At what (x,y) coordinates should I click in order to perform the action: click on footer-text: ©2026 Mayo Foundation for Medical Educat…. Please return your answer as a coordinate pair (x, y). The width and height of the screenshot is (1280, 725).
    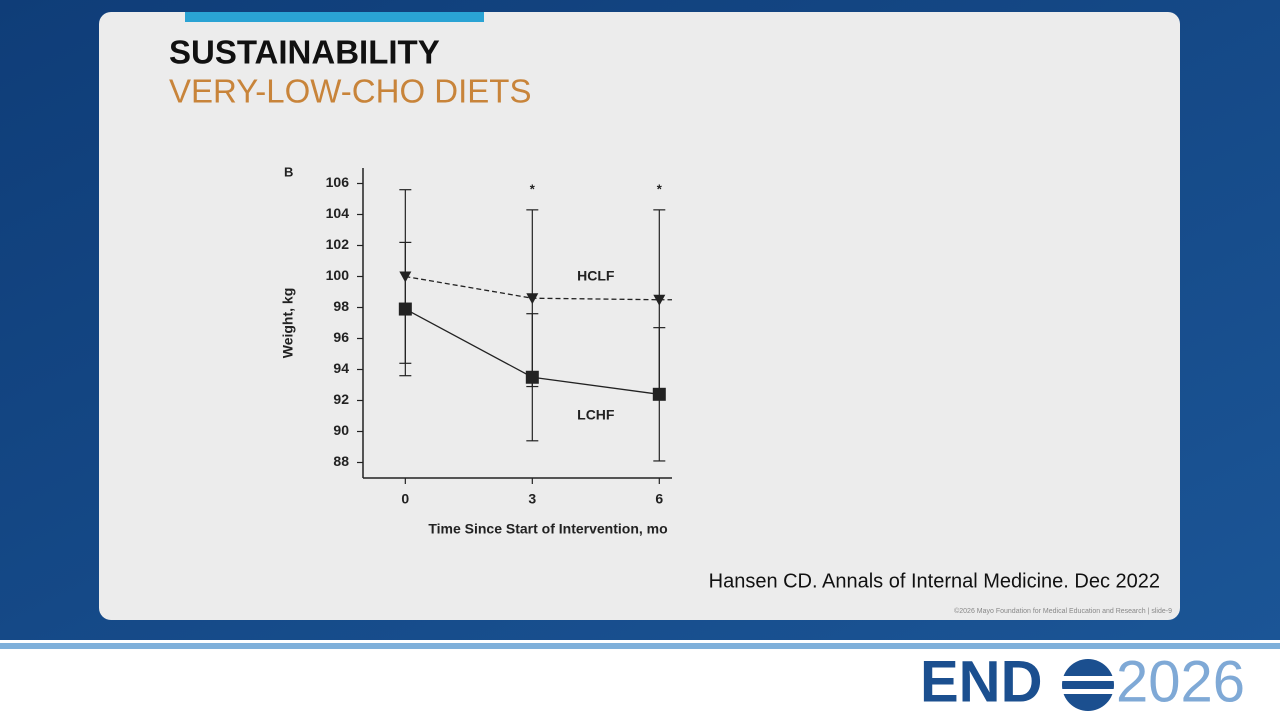
    Looking at the image, I should click on (1063, 611).